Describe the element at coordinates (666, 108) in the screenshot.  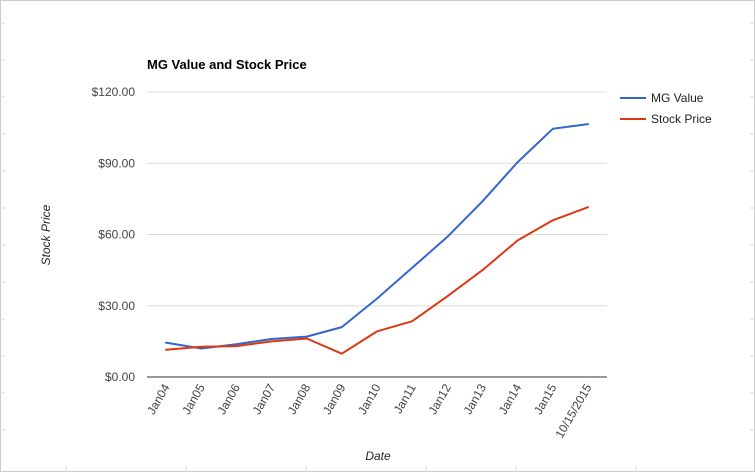
I see `legend: MG Value Stock Price` at that location.